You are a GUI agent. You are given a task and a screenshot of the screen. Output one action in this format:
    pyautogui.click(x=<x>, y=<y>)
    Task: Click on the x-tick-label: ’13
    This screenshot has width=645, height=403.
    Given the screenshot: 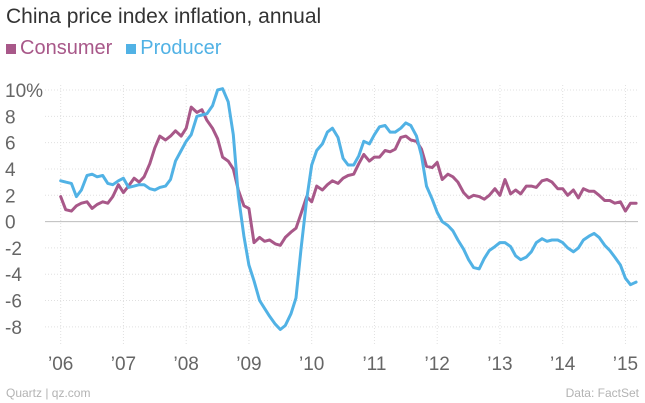 What is the action you would take?
    pyautogui.click(x=499, y=364)
    